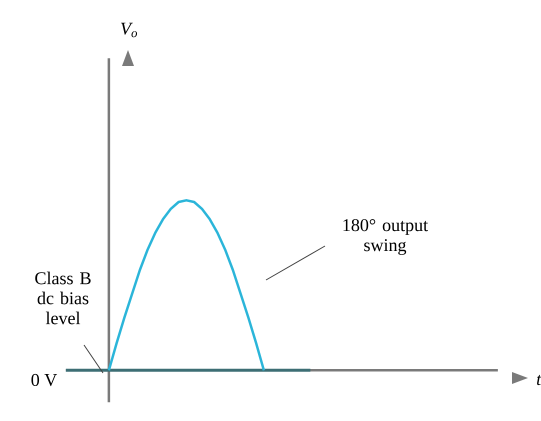  I want to click on text: 180° output swing, so click(385, 237).